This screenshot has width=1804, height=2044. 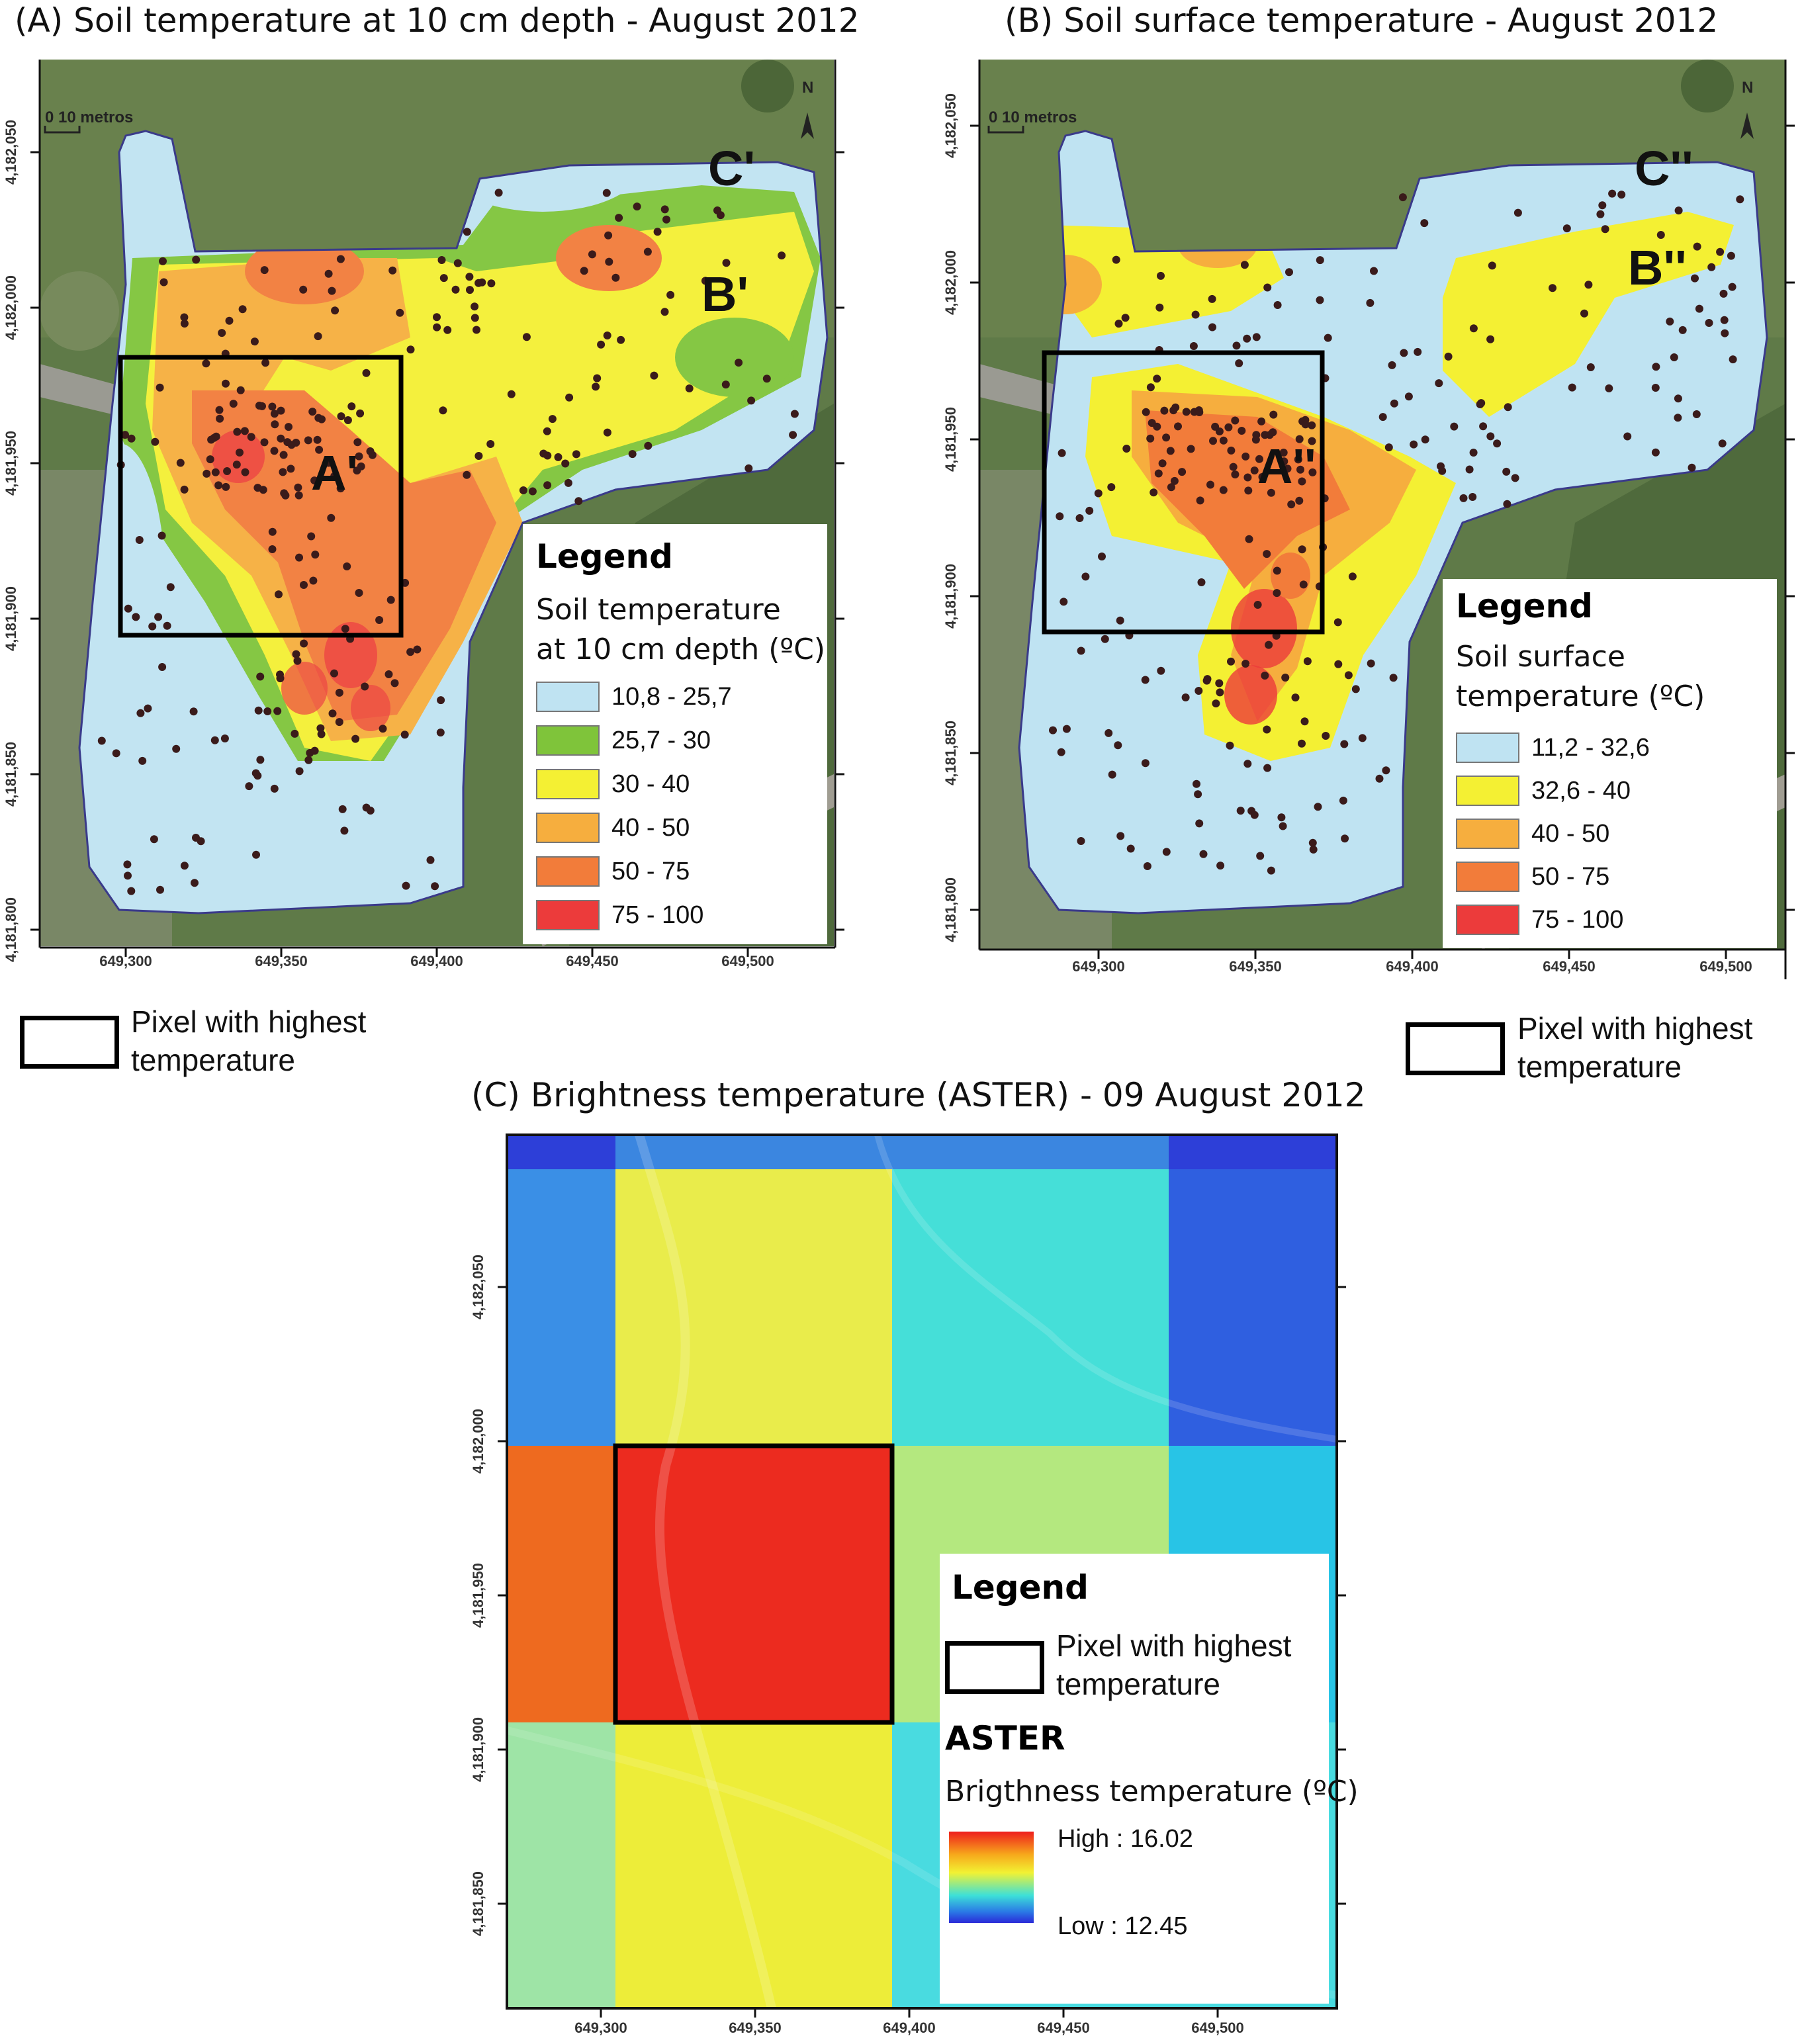 What do you see at coordinates (1611, 878) in the screenshot?
I see `legend-class-4: 50 - 75` at bounding box center [1611, 878].